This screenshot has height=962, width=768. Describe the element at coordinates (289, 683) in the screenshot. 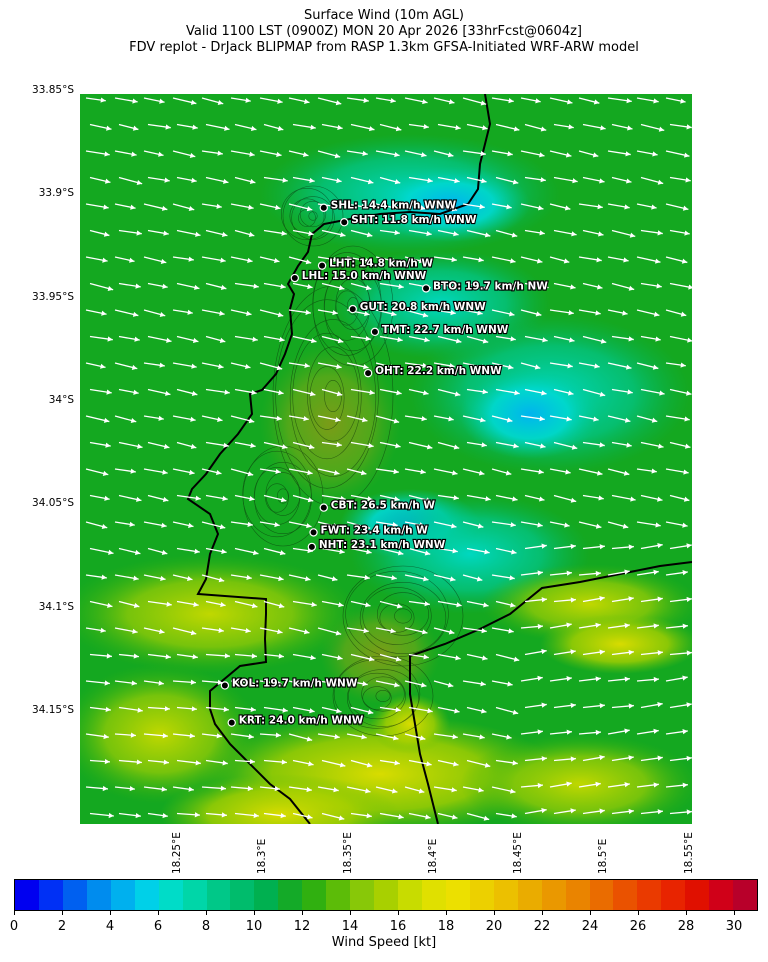

I see `station-kol: KOL: 19.7 km/h WNW` at that location.